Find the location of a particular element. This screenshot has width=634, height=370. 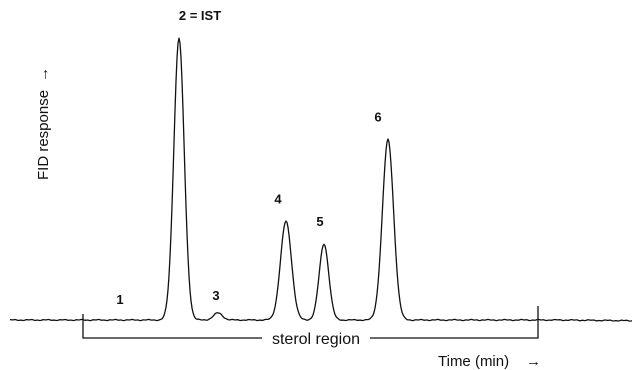

peak-label-5: 5 is located at coordinates (319, 221).